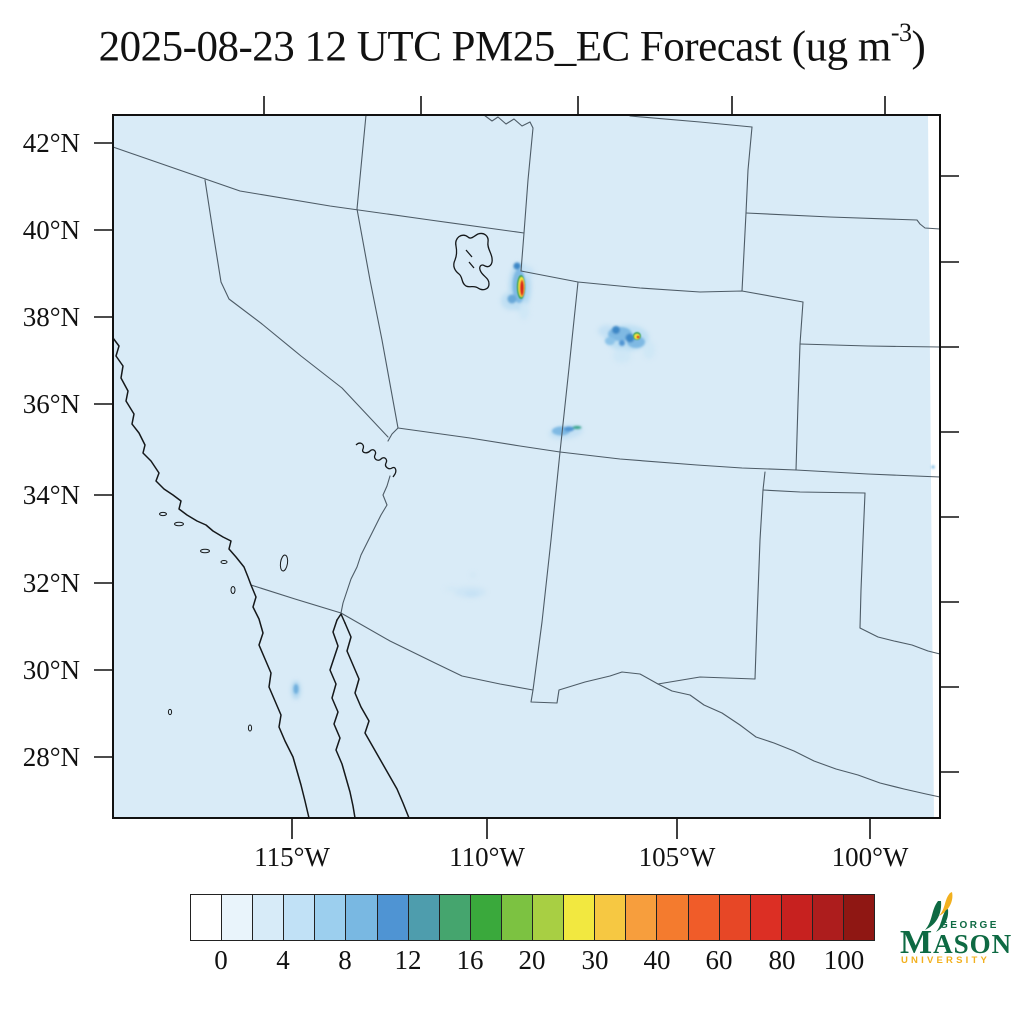  Describe the element at coordinates (284, 563) in the screenshot. I see `salton-sea` at that location.